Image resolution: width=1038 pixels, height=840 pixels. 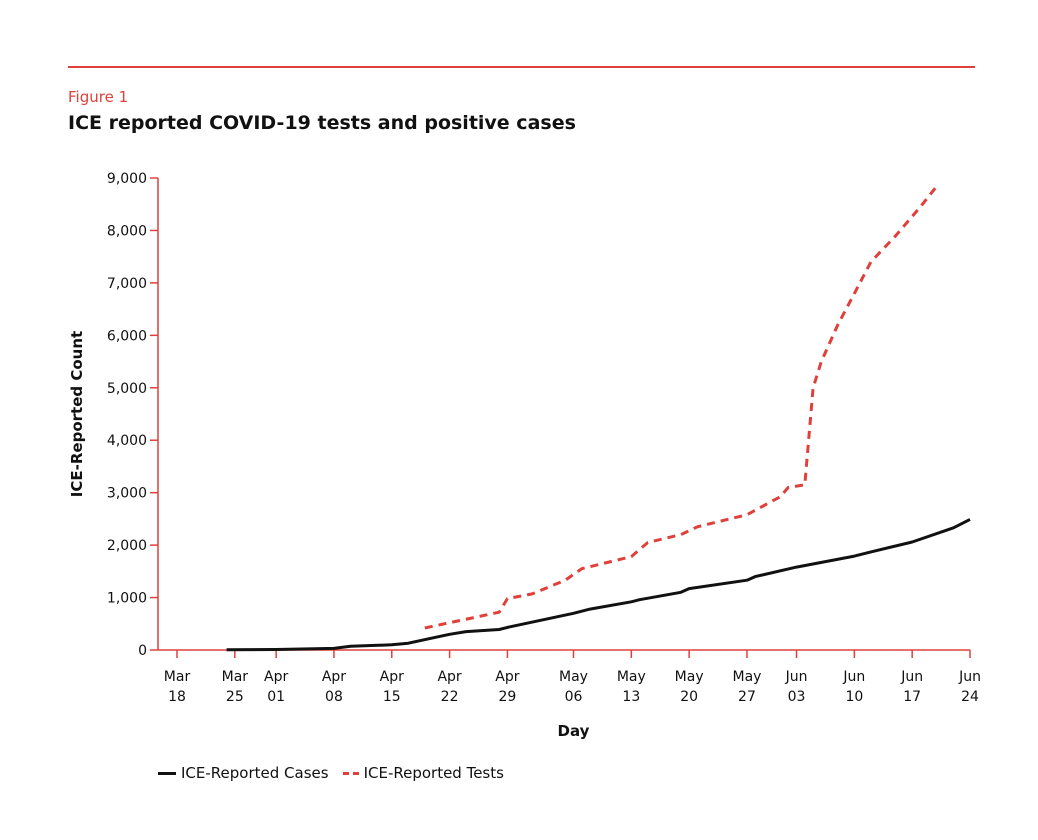 I want to click on legend-item-tests: ICE-Reported Tests, so click(x=423, y=773).